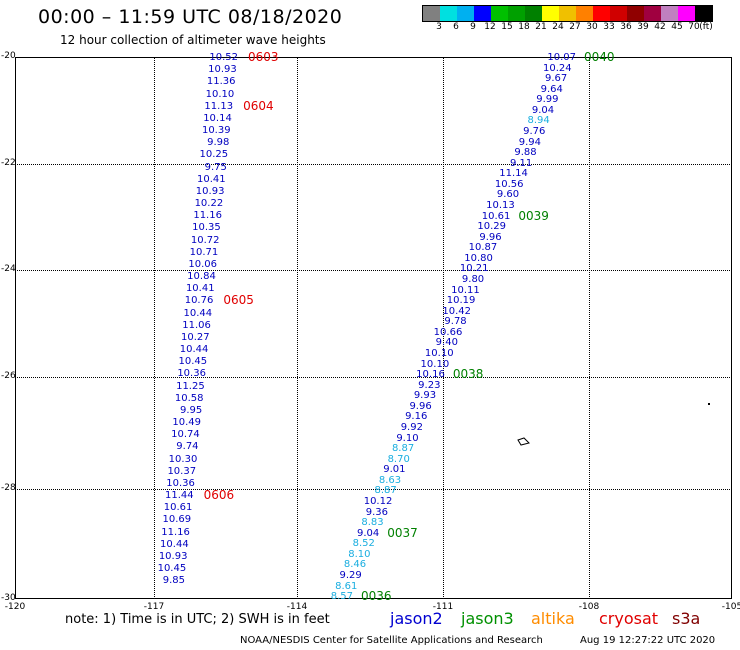  What do you see at coordinates (8, 376) in the screenshot?
I see `latitude-label: -26` at bounding box center [8, 376].